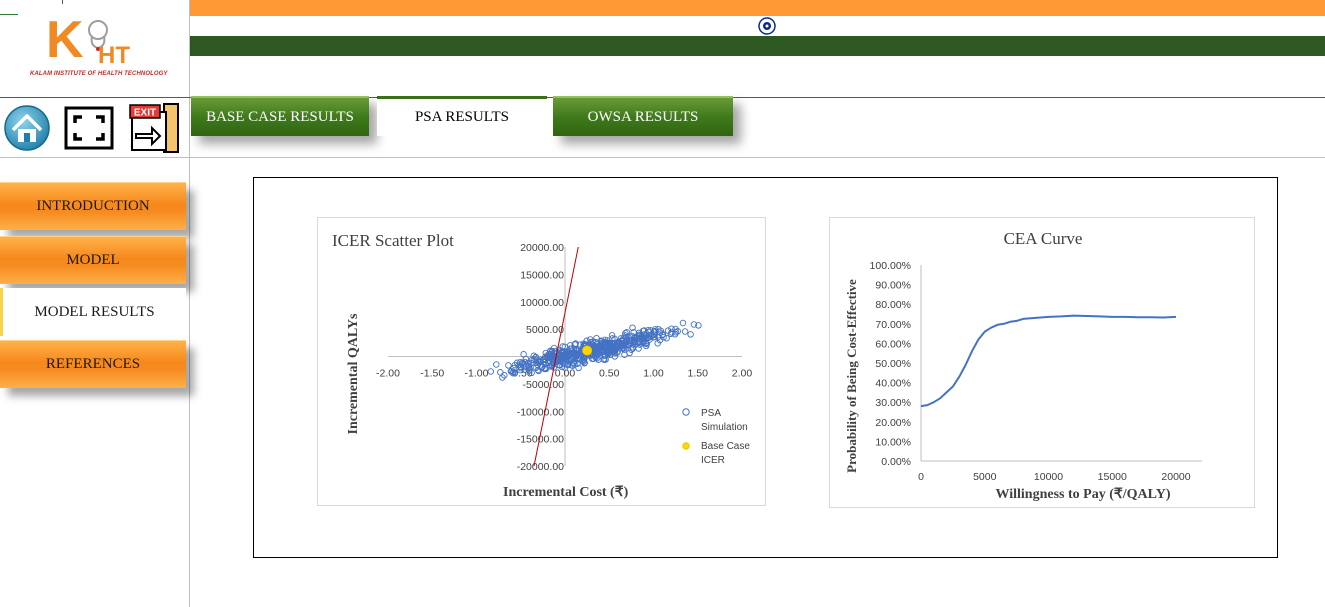 Image resolution: width=1325 pixels, height=607 pixels. I want to click on legend-psa-marker, so click(686, 412).